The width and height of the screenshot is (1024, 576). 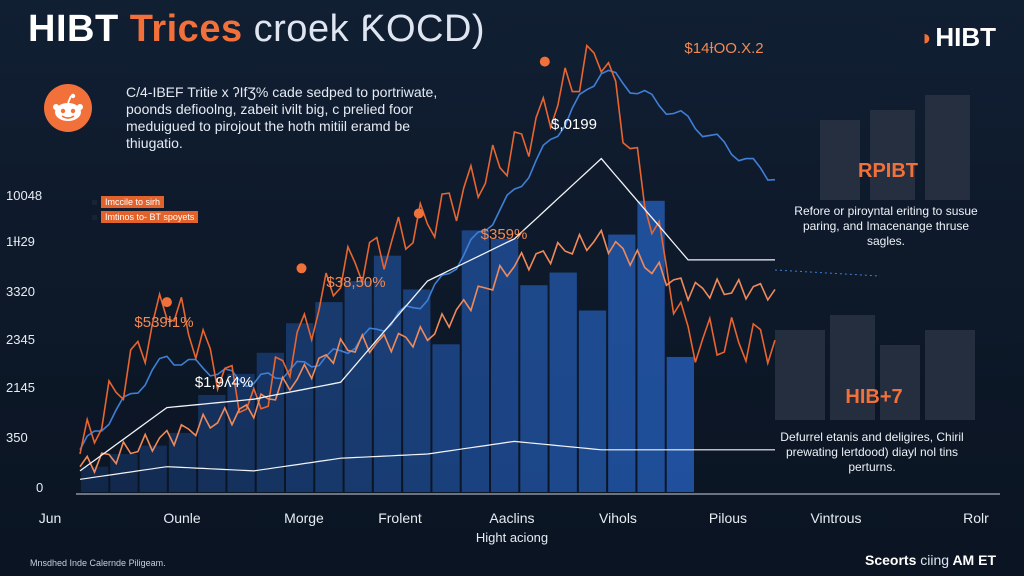 I want to click on y-tick-label: 2145, so click(x=20, y=387).